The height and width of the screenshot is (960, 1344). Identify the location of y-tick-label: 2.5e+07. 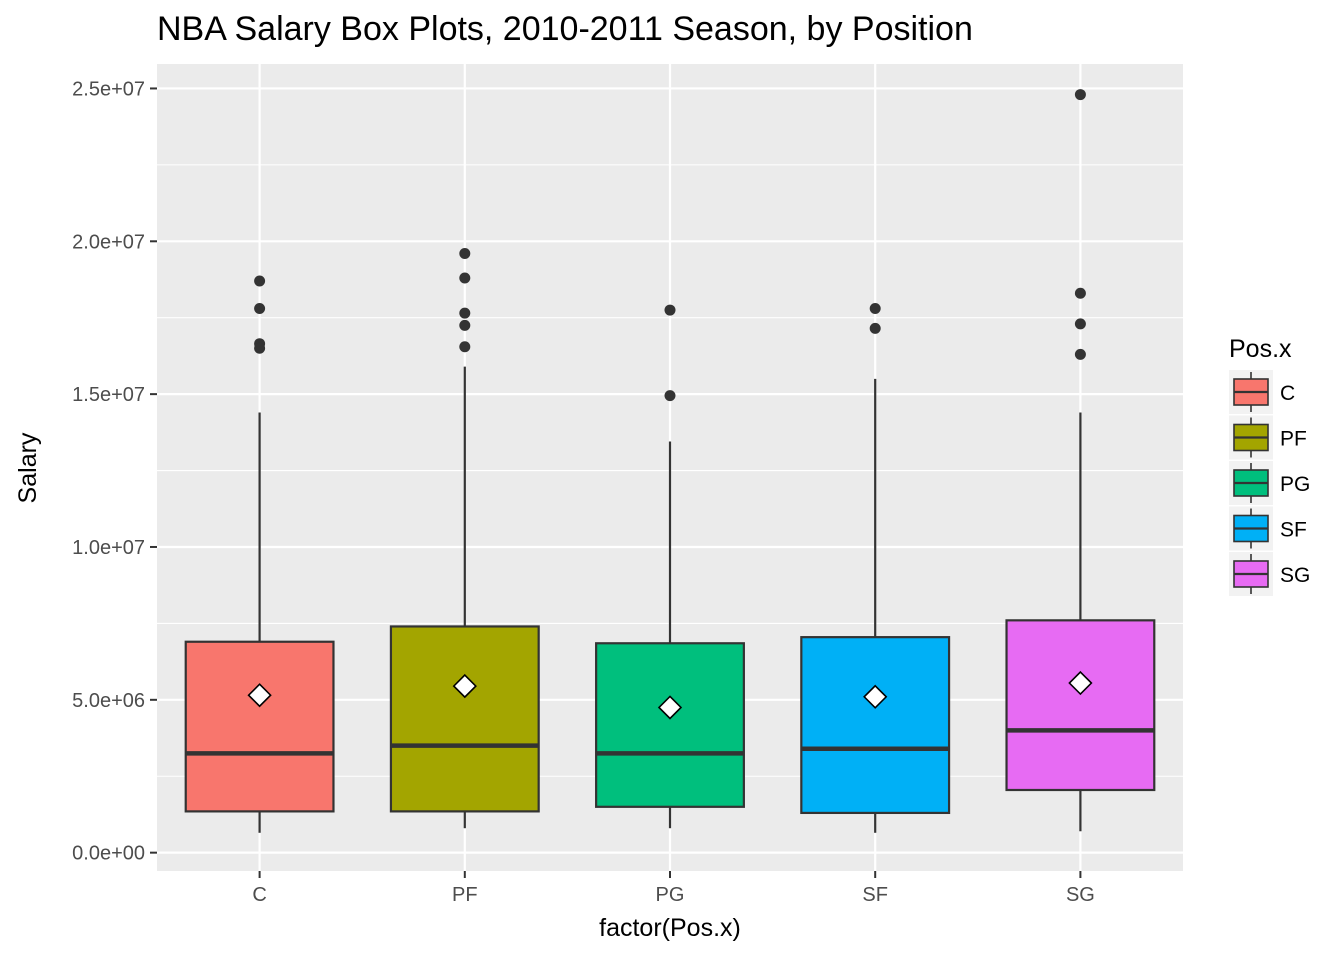
(108, 89).